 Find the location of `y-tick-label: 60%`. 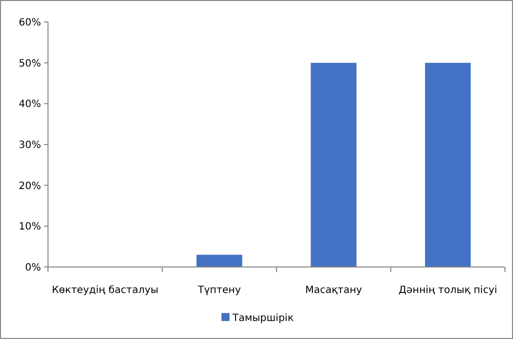

y-tick-label: 60% is located at coordinates (29, 23).